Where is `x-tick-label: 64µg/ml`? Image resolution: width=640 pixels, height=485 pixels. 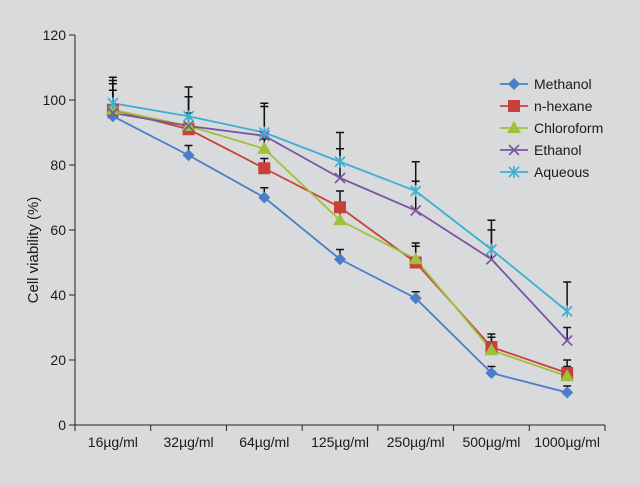
x-tick-label: 64µg/ml is located at coordinates (264, 442).